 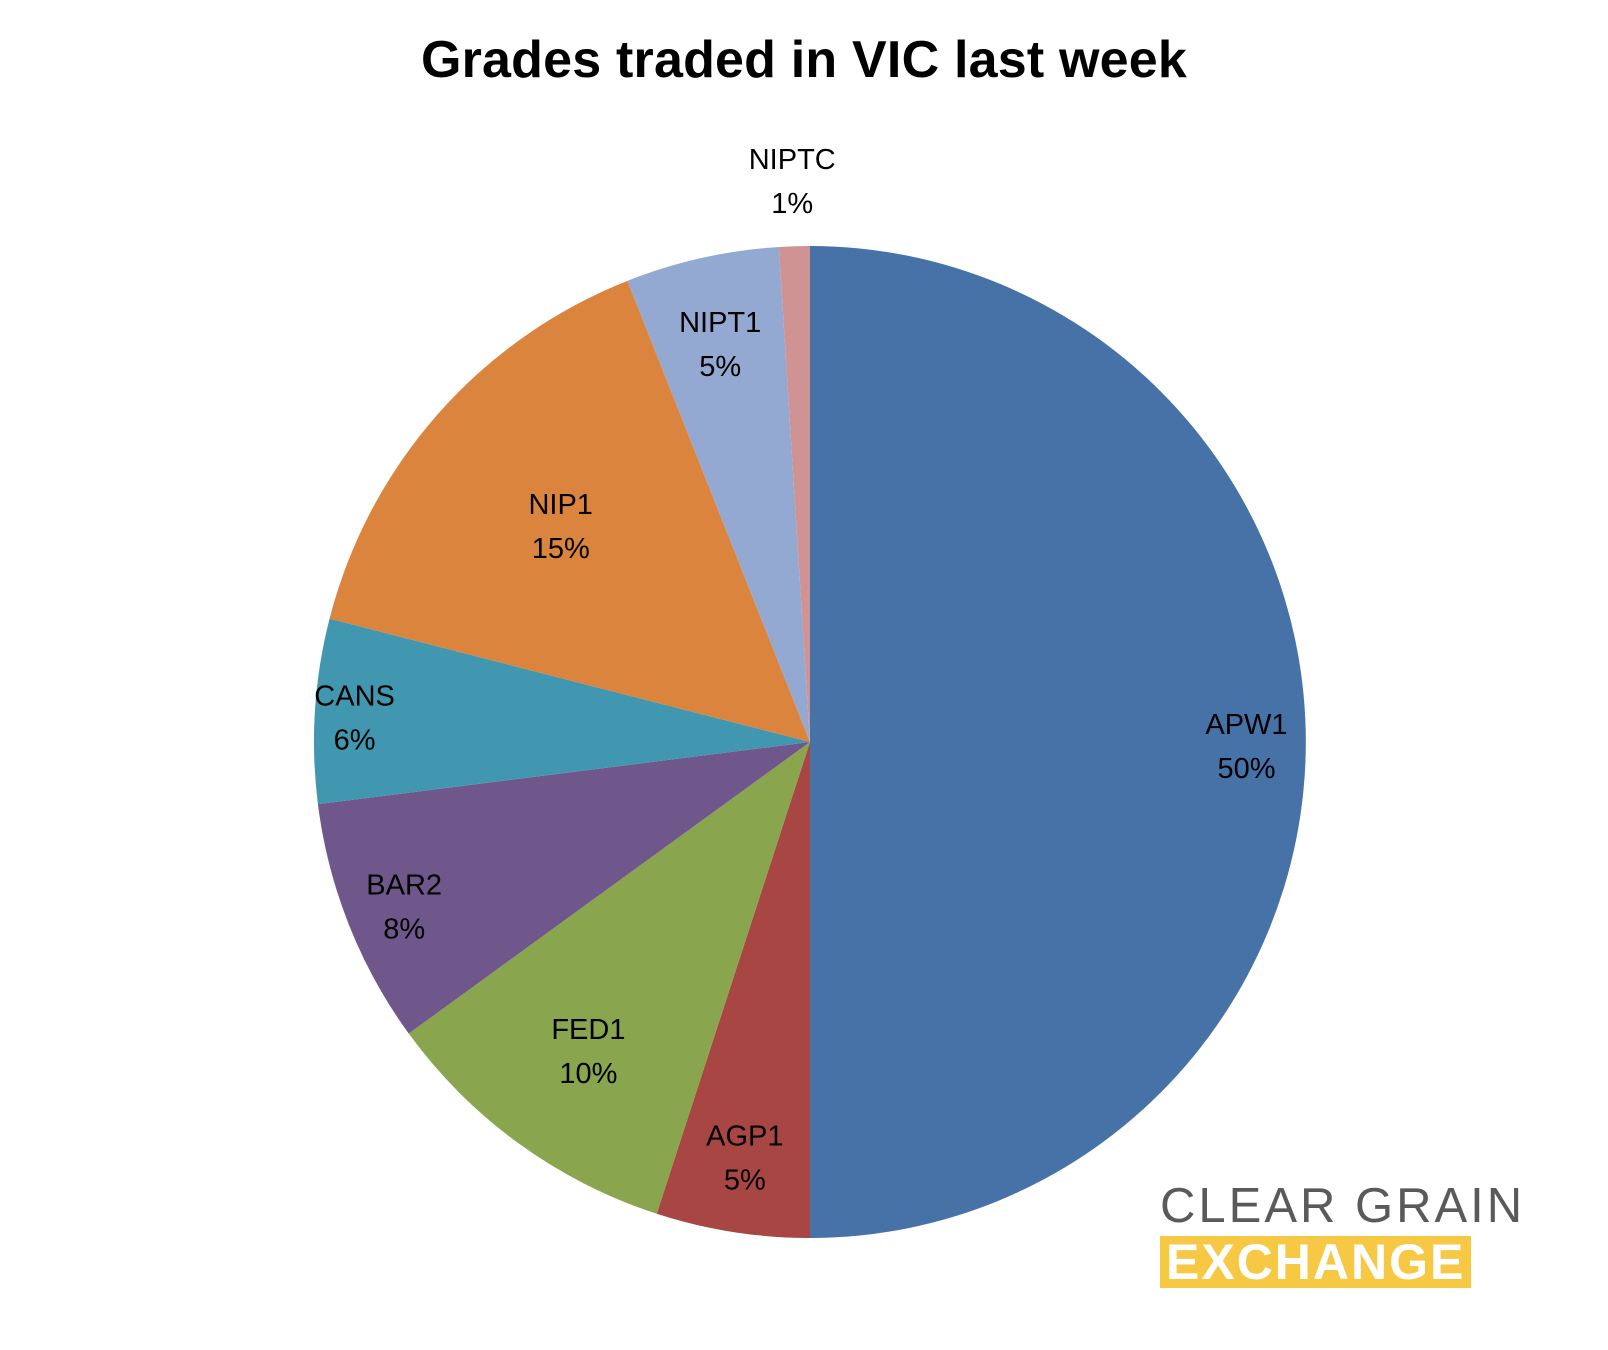 I want to click on pie-slice-nip1, so click(x=569, y=511).